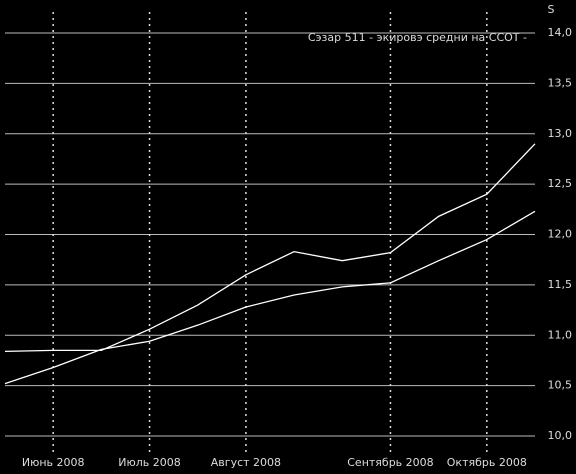 The width and height of the screenshot is (576, 474). What do you see at coordinates (417, 37) in the screenshot?
I see `chart-title: Сэзар 511 - экировэ средни на ССОТ -` at bounding box center [417, 37].